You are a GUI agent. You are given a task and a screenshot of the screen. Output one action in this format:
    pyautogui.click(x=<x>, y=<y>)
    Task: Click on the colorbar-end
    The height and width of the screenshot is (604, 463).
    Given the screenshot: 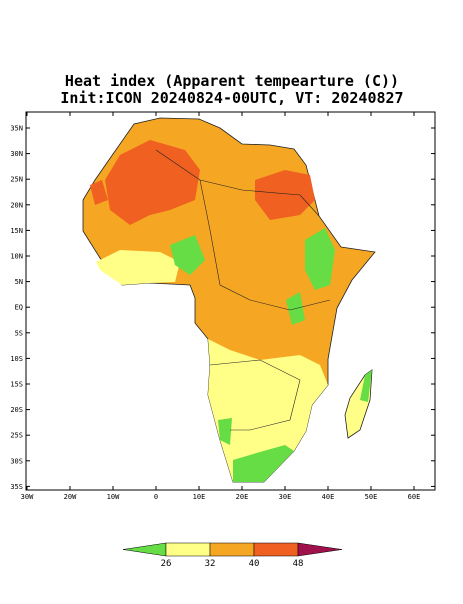 What is the action you would take?
    pyautogui.click(x=320, y=549)
    